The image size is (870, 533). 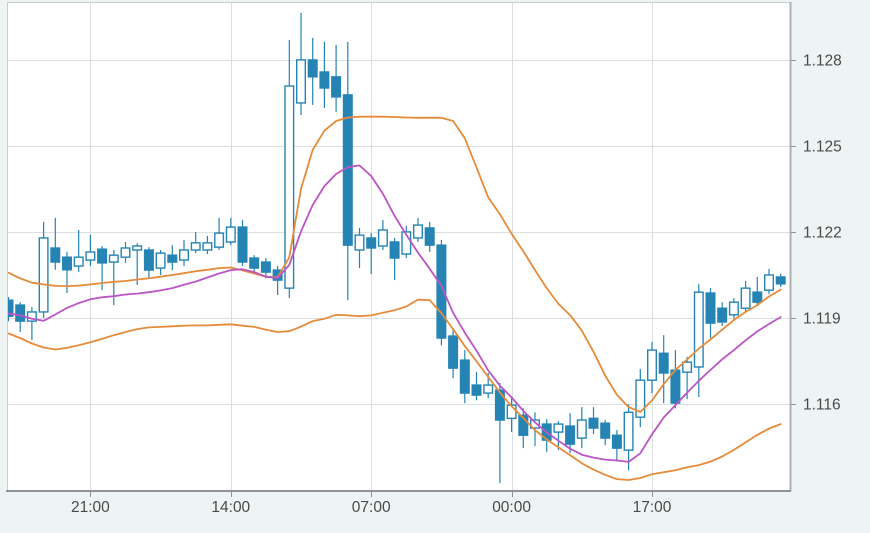 What do you see at coordinates (652, 507) in the screenshot?
I see `x-axis-label: 17:00` at bounding box center [652, 507].